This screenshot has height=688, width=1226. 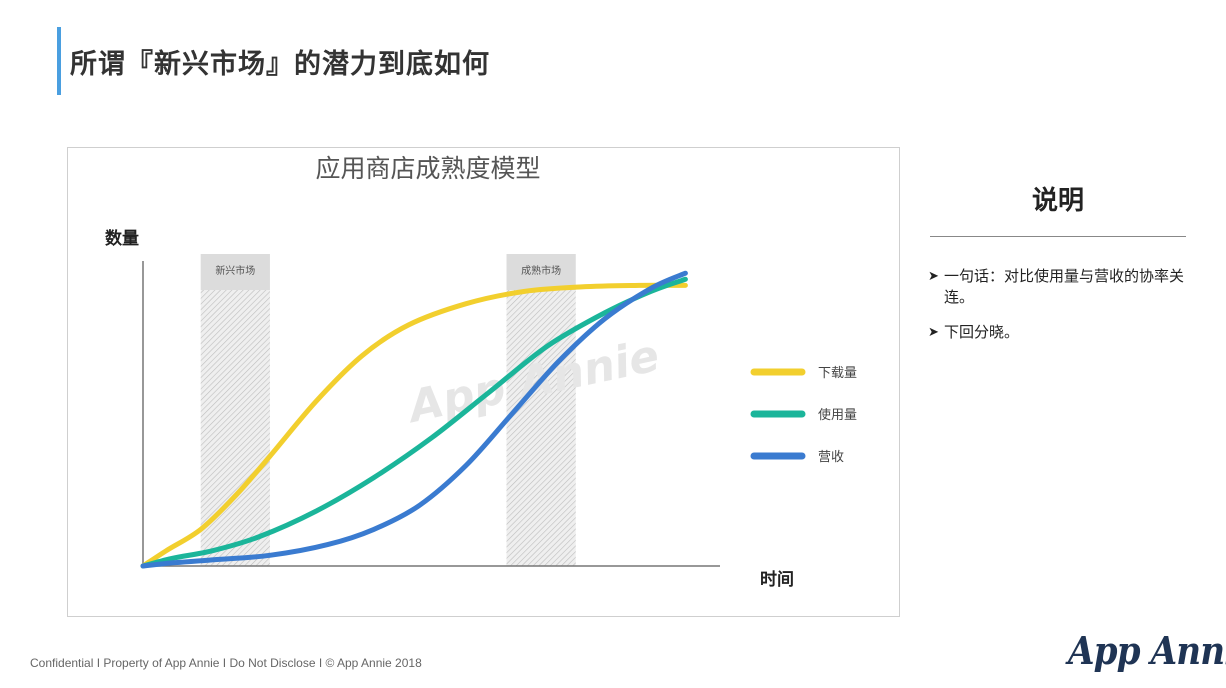 I want to click on note-item: ➤ 下回分晓。, so click(x=1058, y=332).